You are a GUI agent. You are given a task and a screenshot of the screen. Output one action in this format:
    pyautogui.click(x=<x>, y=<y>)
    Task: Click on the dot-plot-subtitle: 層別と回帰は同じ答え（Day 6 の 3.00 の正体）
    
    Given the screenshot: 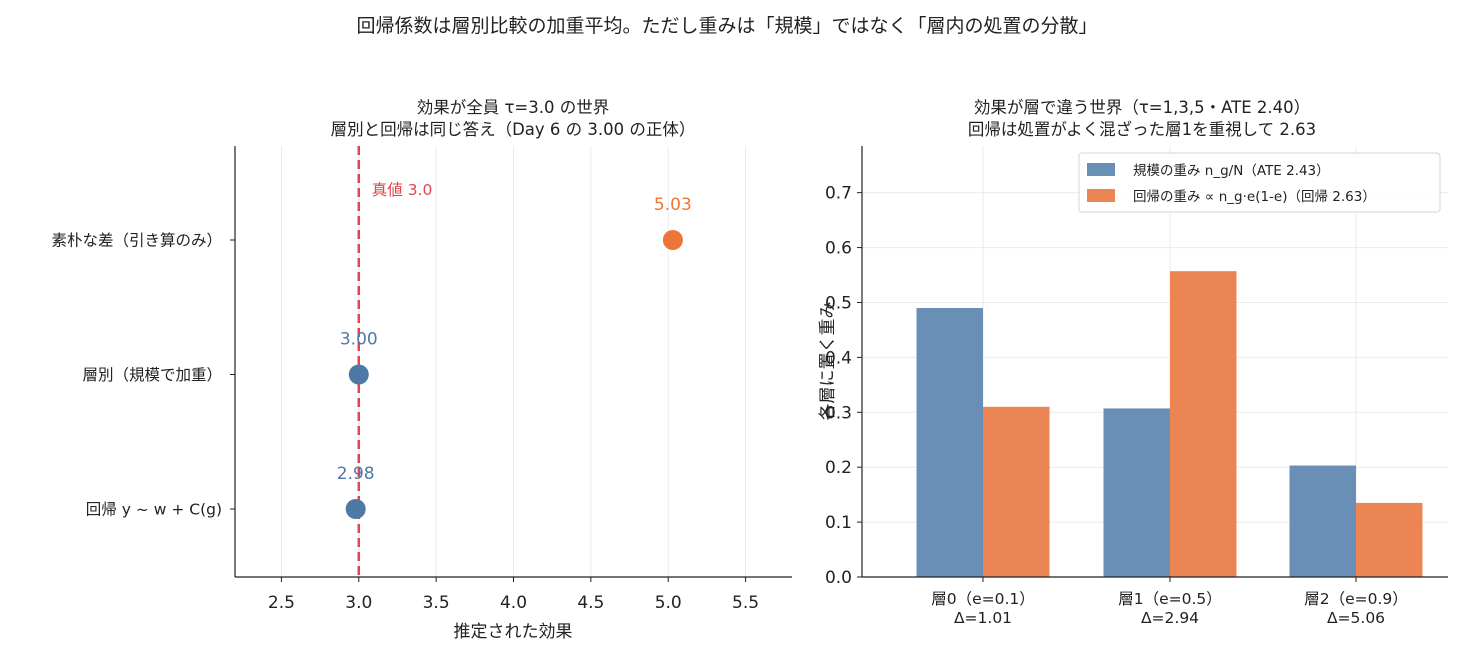 What is the action you would take?
    pyautogui.click(x=513, y=129)
    